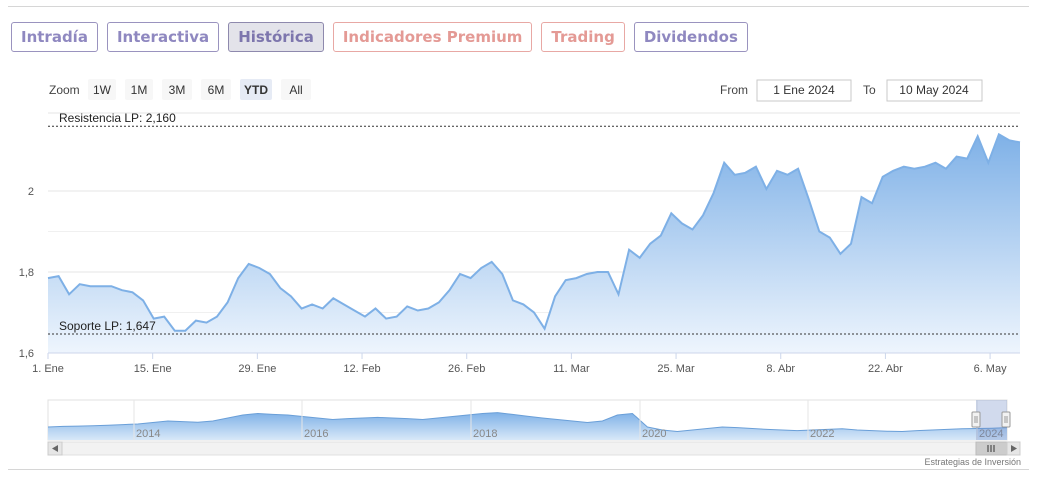  I want to click on navigator-area, so click(527, 426).